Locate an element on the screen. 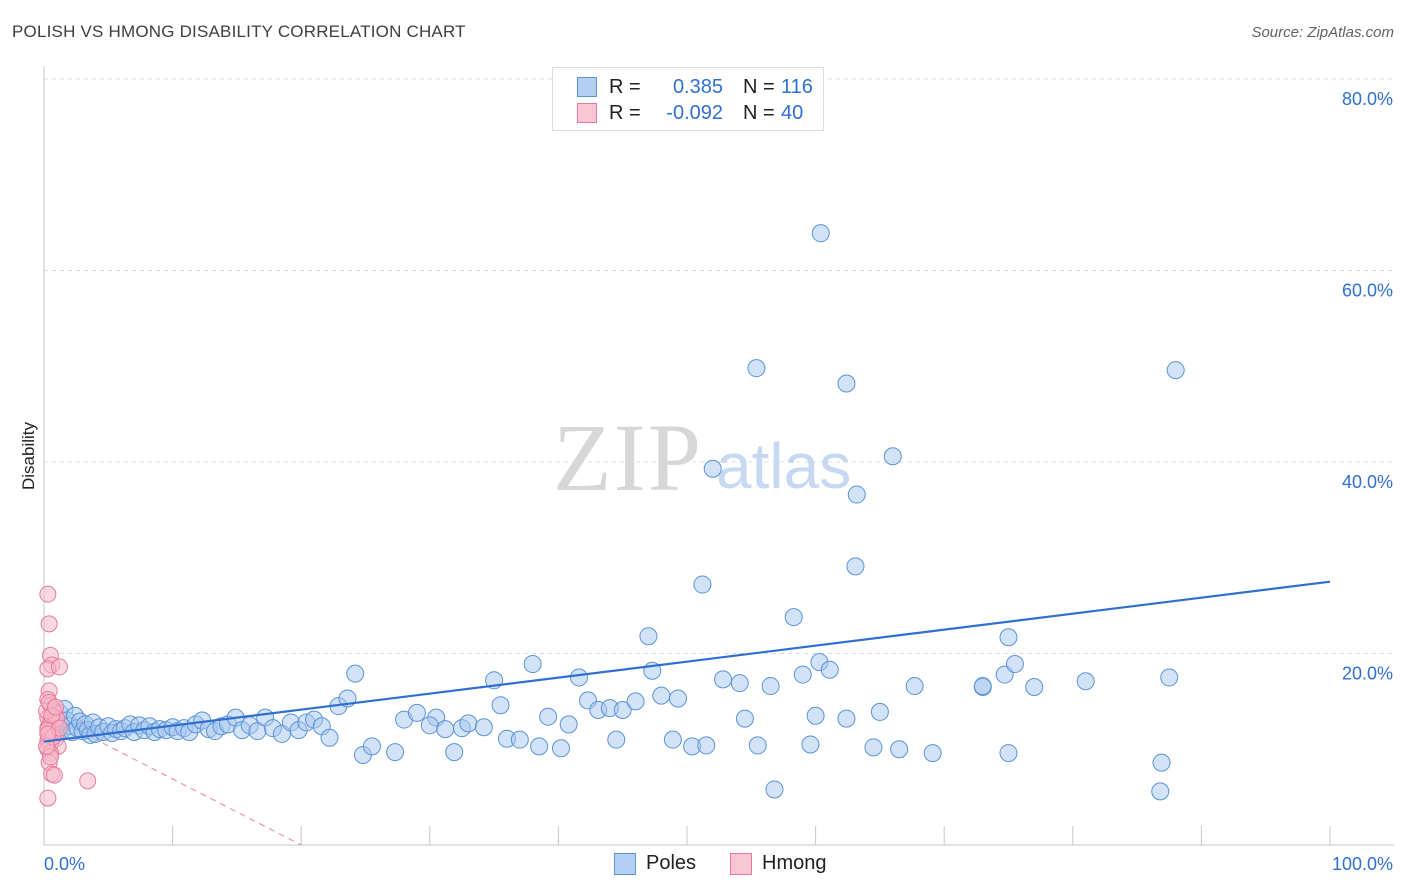  legend-row-poles: R = 0.385 N = 116 is located at coordinates (695, 87).